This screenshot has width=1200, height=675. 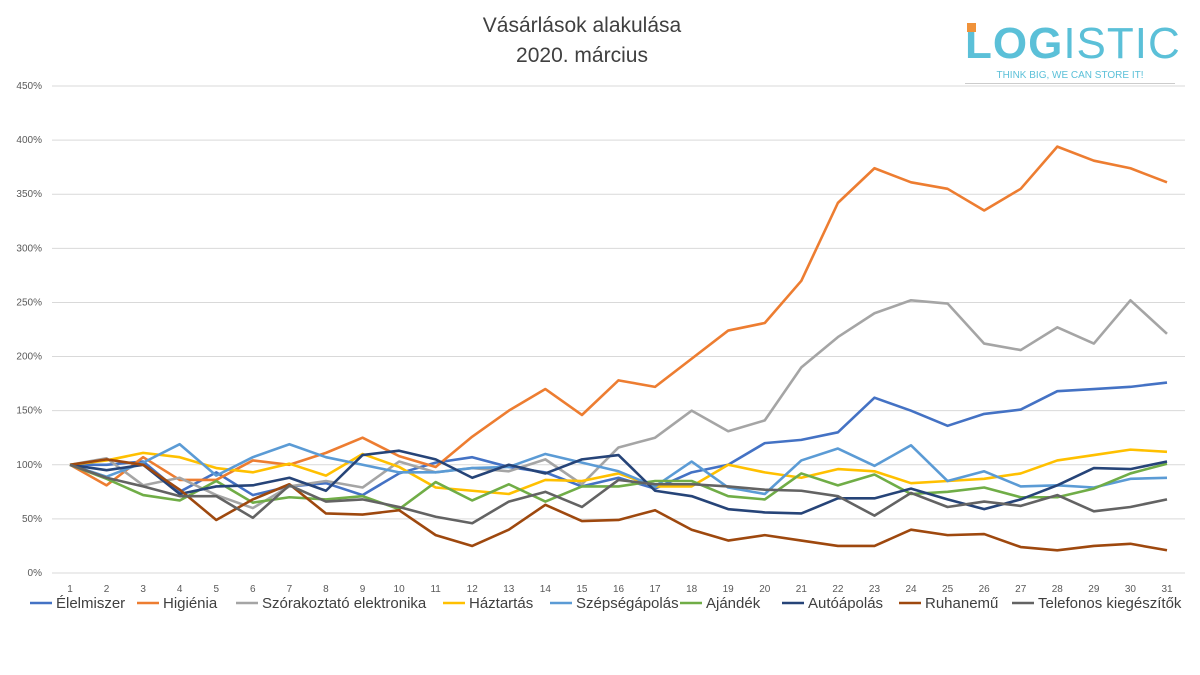 I want to click on x-tick-label: 19, so click(x=729, y=589).